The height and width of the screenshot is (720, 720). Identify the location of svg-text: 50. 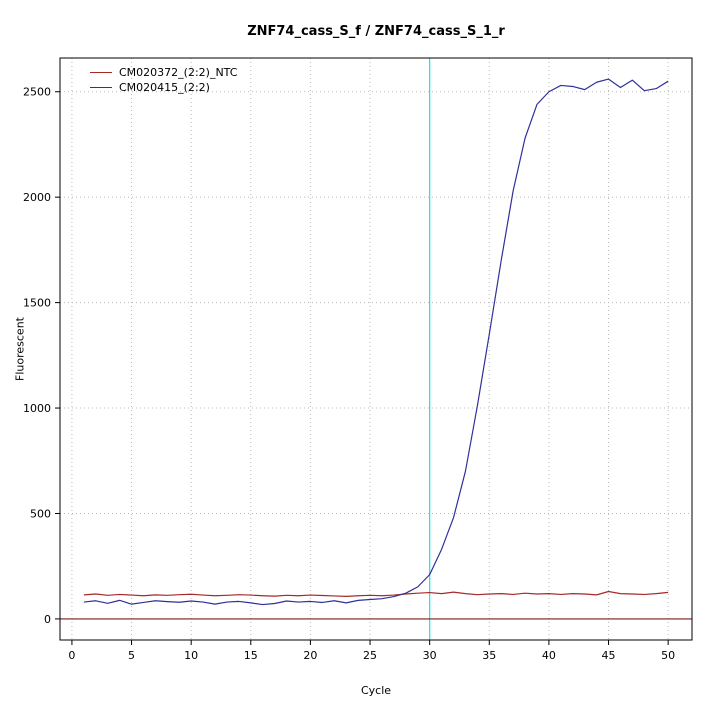
(668, 655).